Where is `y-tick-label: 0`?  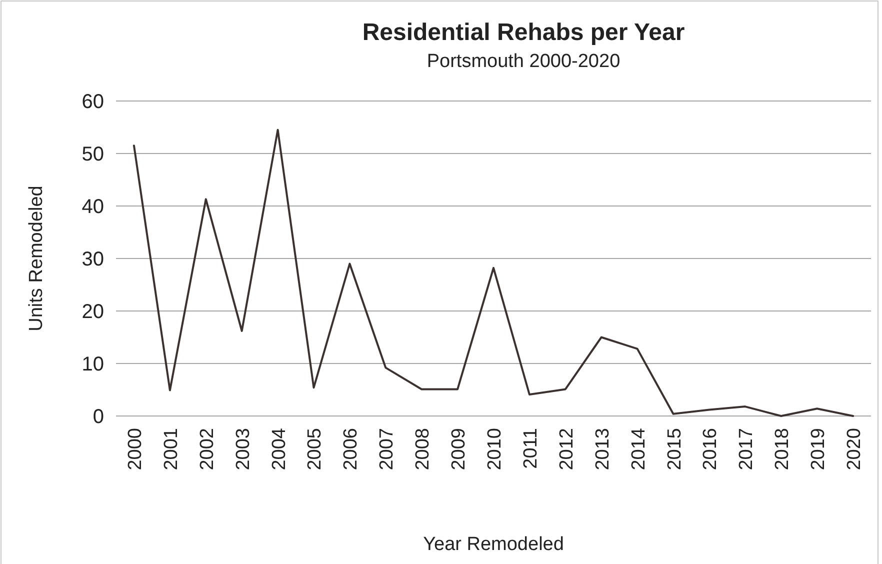
y-tick-label: 0 is located at coordinates (98, 417).